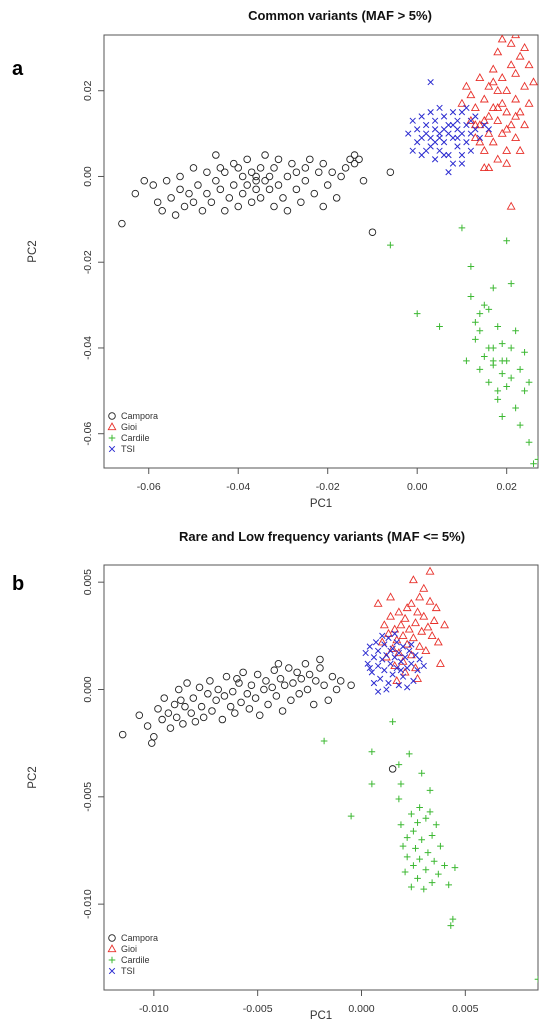  What do you see at coordinates (18, 584) in the screenshot?
I see `panel-letter: b` at bounding box center [18, 584].